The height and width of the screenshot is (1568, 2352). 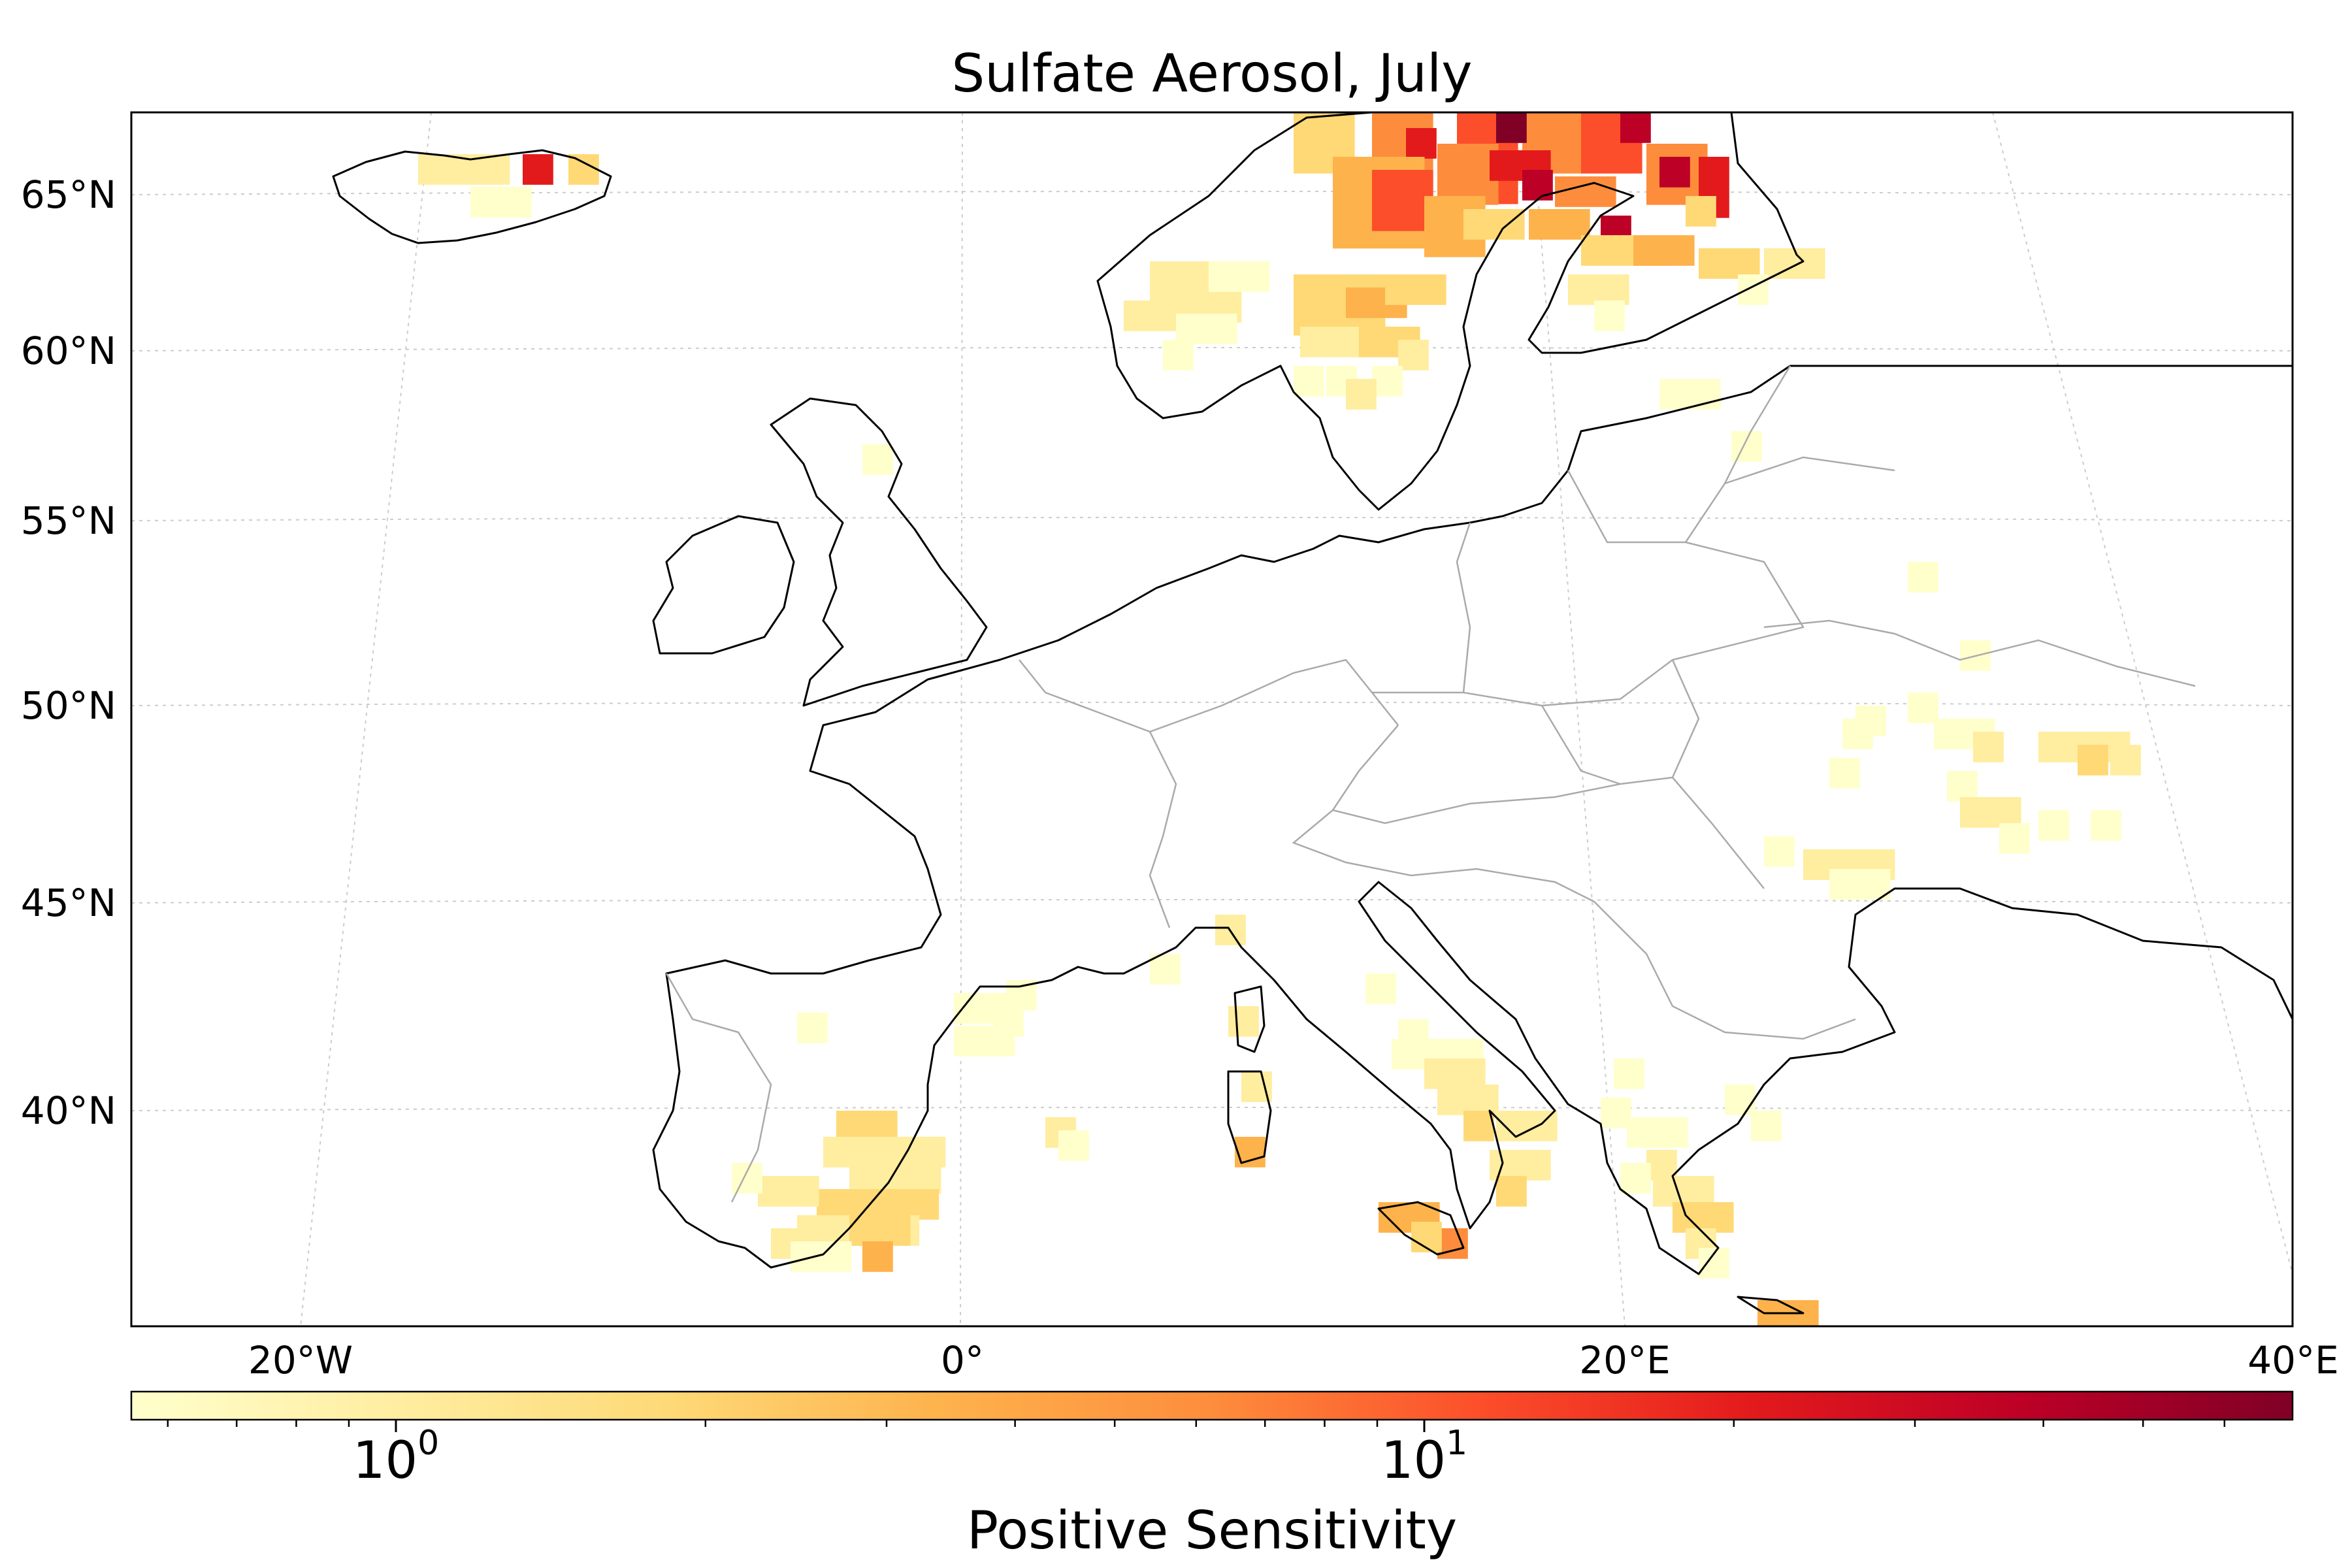 I want to click on lat-tick-label: 40°N, so click(x=68, y=1110).